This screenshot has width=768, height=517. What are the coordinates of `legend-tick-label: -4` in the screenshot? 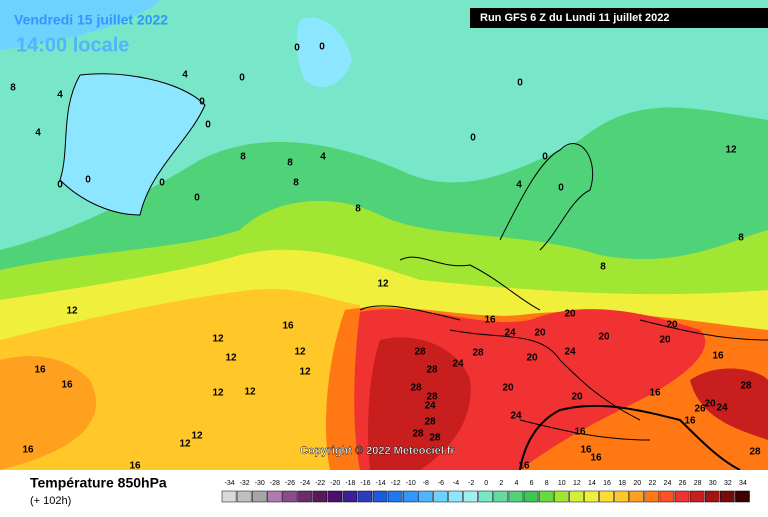 It's located at (456, 483).